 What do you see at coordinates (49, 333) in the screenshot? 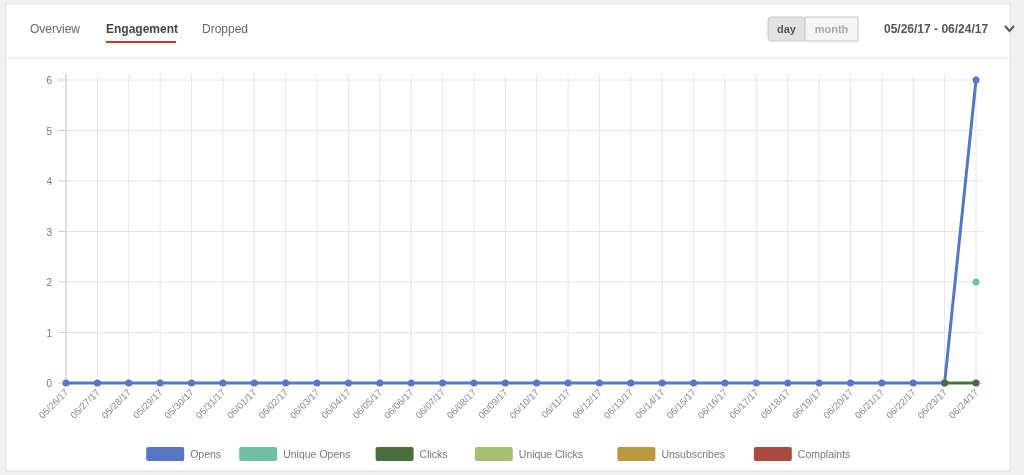
I see `y-tick-label: 1` at bounding box center [49, 333].